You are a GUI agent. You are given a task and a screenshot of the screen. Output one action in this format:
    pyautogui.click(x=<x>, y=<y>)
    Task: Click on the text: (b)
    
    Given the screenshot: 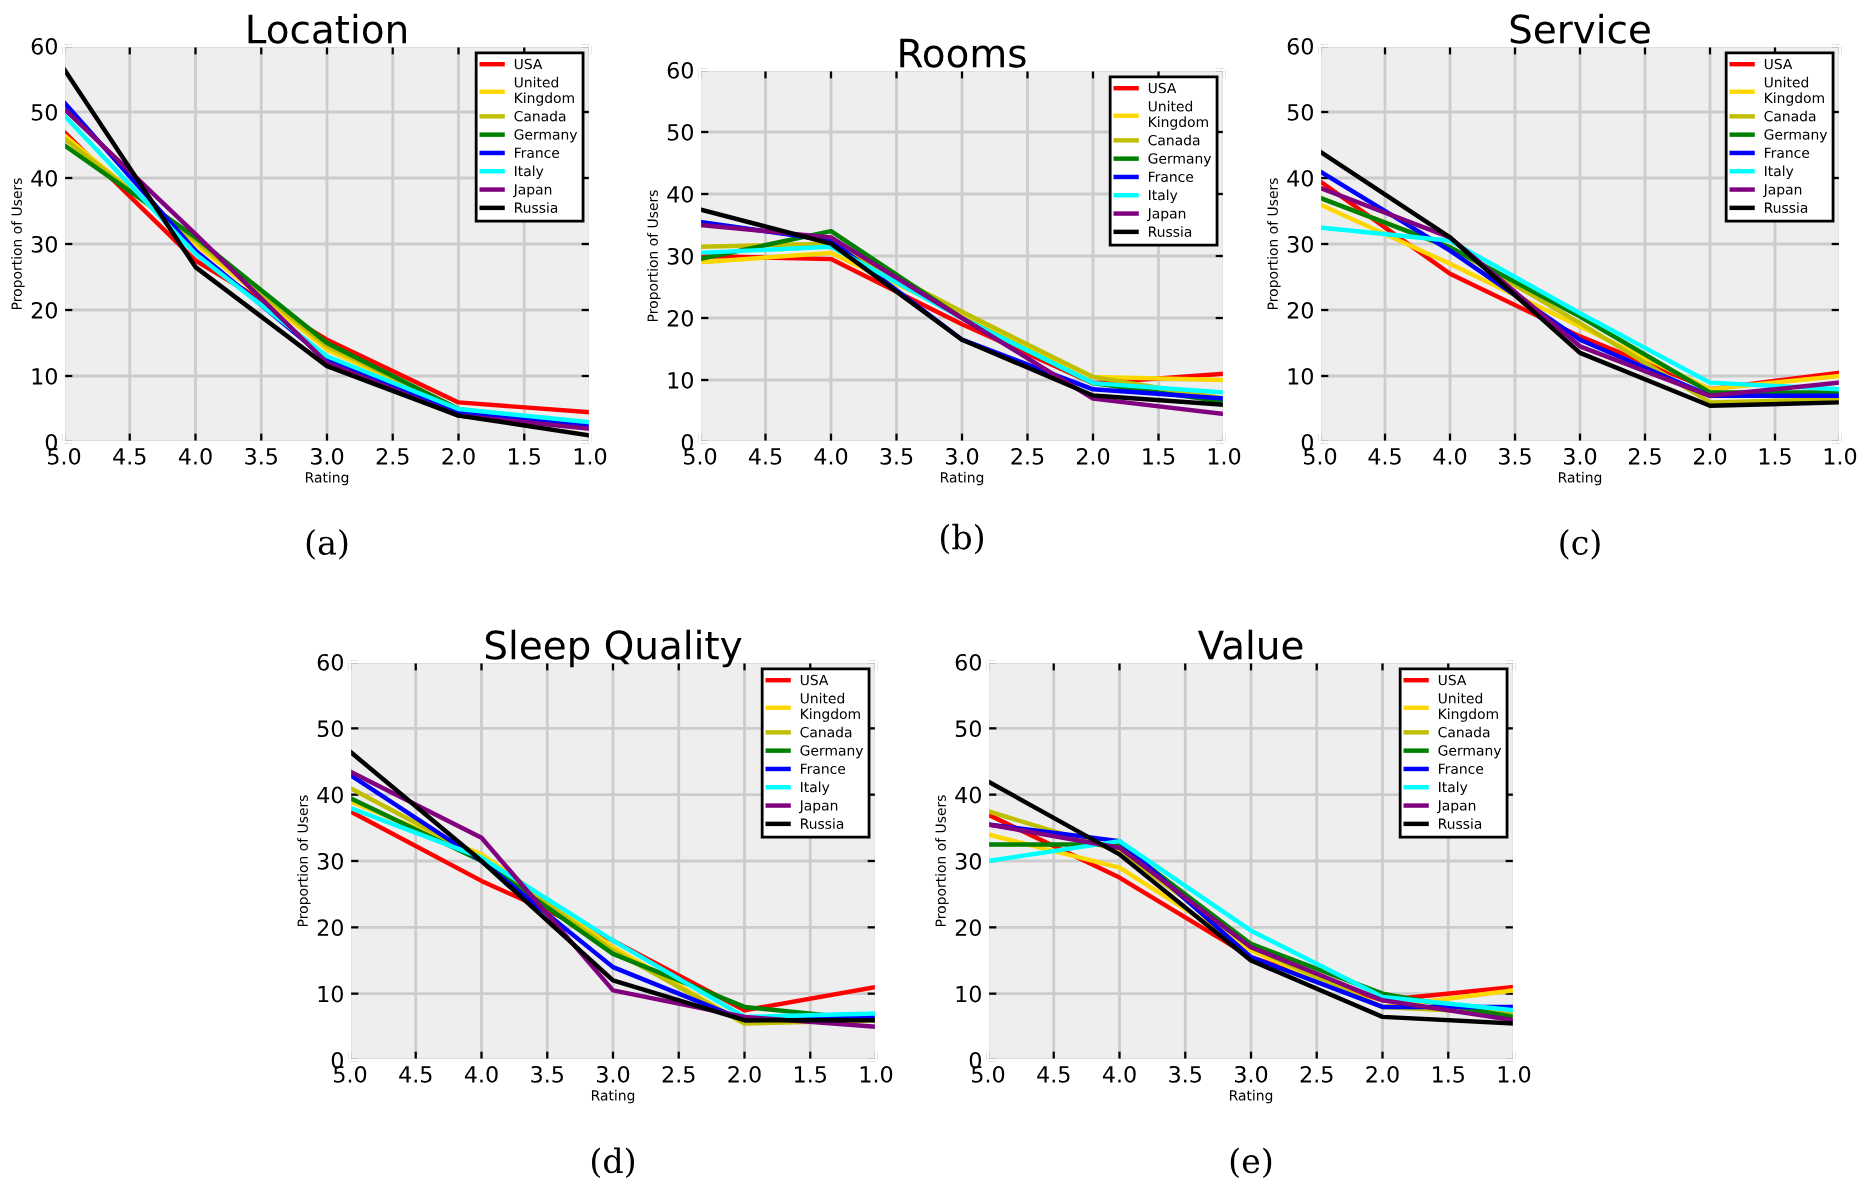 What is the action you would take?
    pyautogui.click(x=962, y=539)
    